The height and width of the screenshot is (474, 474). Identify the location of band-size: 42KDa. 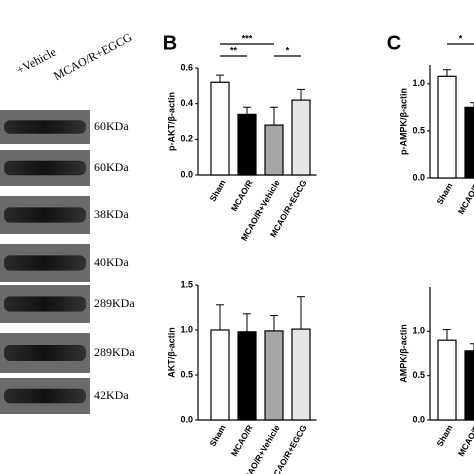
(111, 395).